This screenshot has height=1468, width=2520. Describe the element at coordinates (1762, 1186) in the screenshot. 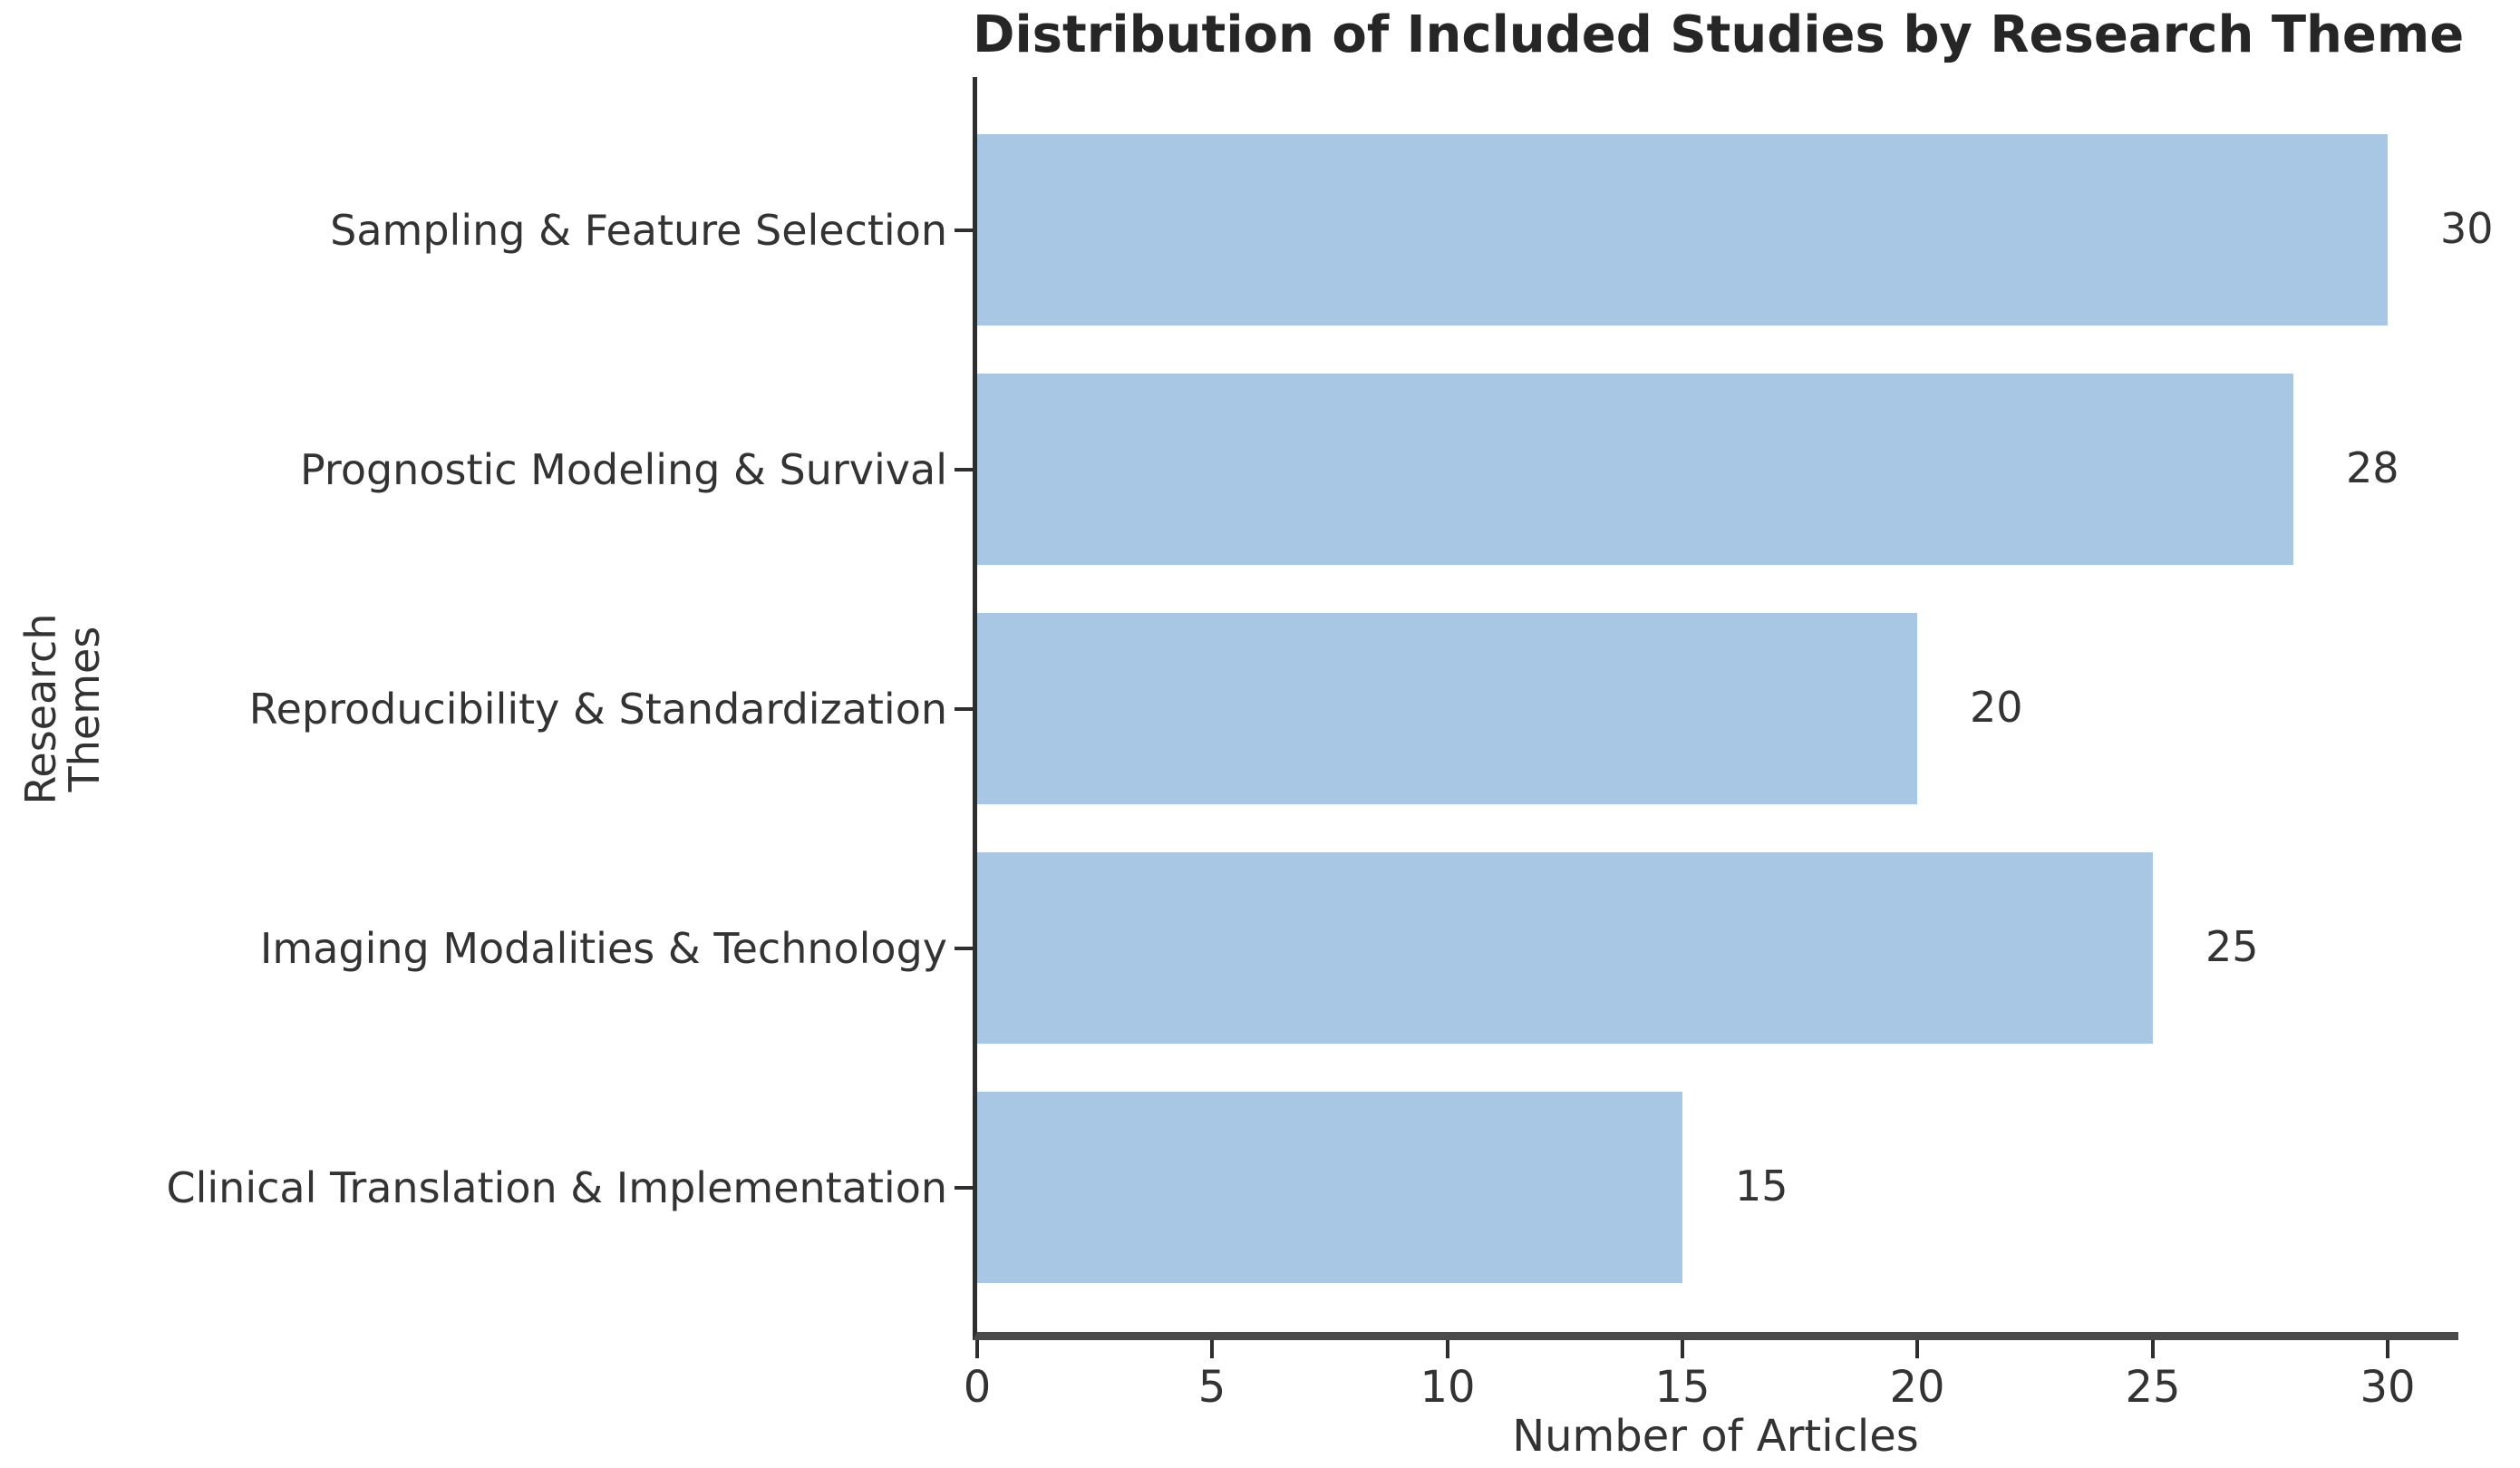

I see `bar-value-label-4: 15` at that location.